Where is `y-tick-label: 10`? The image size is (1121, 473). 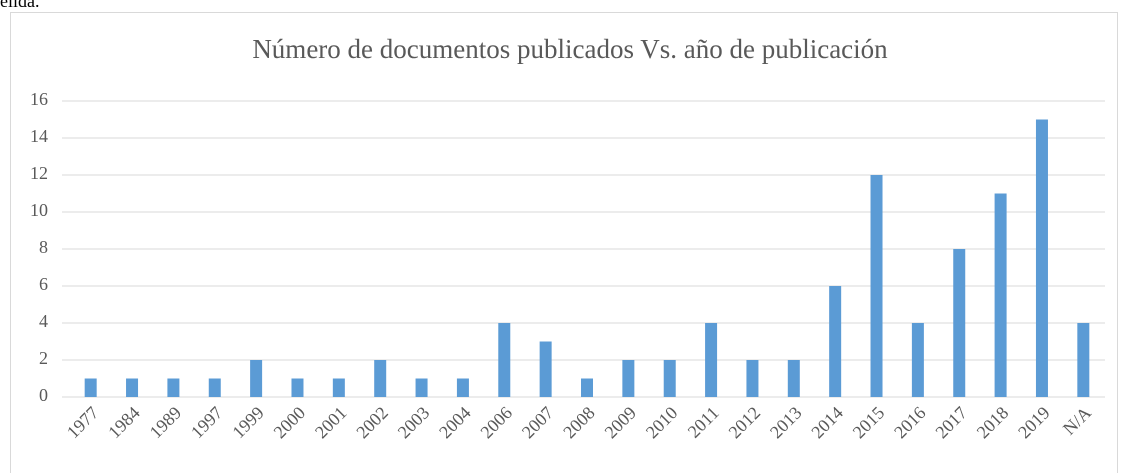 y-tick-label: 10 is located at coordinates (39, 210).